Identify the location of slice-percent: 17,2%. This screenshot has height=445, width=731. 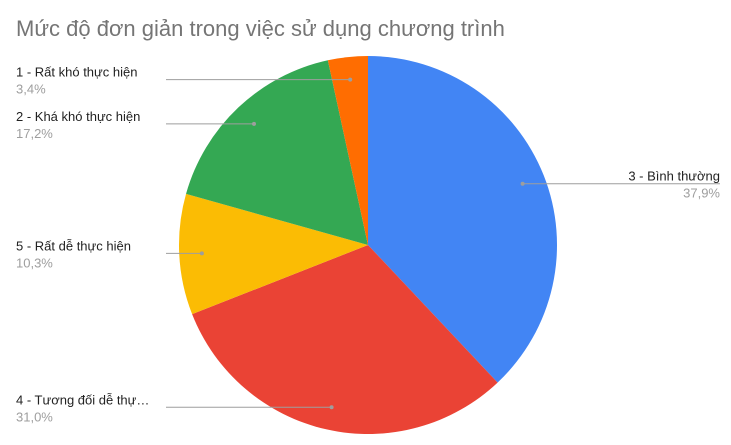
(34, 133).